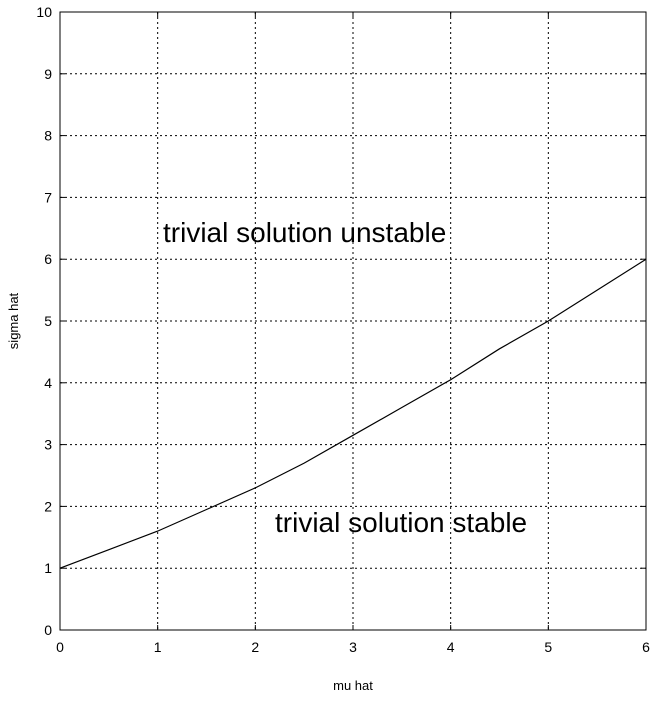 This screenshot has height=701, width=653. What do you see at coordinates (48, 321) in the screenshot?
I see `y-tick-label: 5` at bounding box center [48, 321].